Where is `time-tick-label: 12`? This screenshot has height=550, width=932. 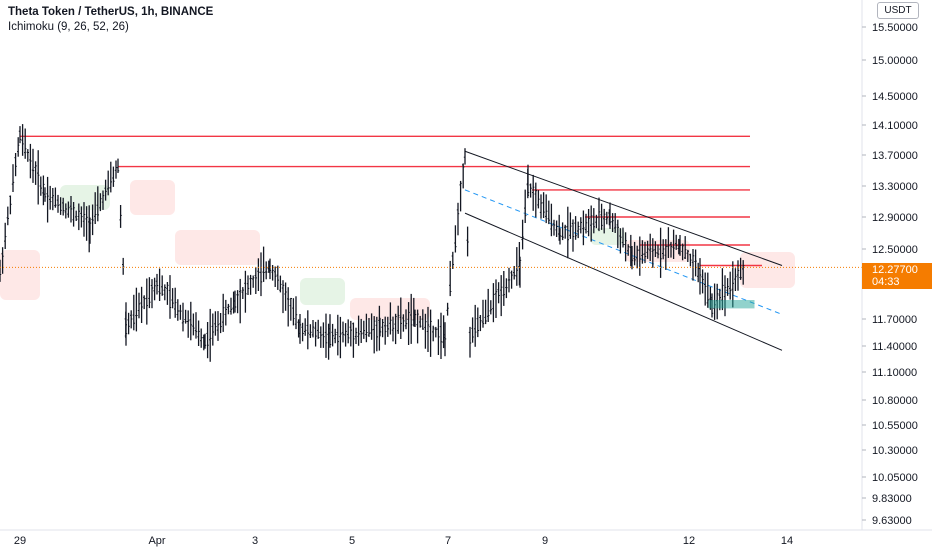 time-tick-label: 12 is located at coordinates (689, 541).